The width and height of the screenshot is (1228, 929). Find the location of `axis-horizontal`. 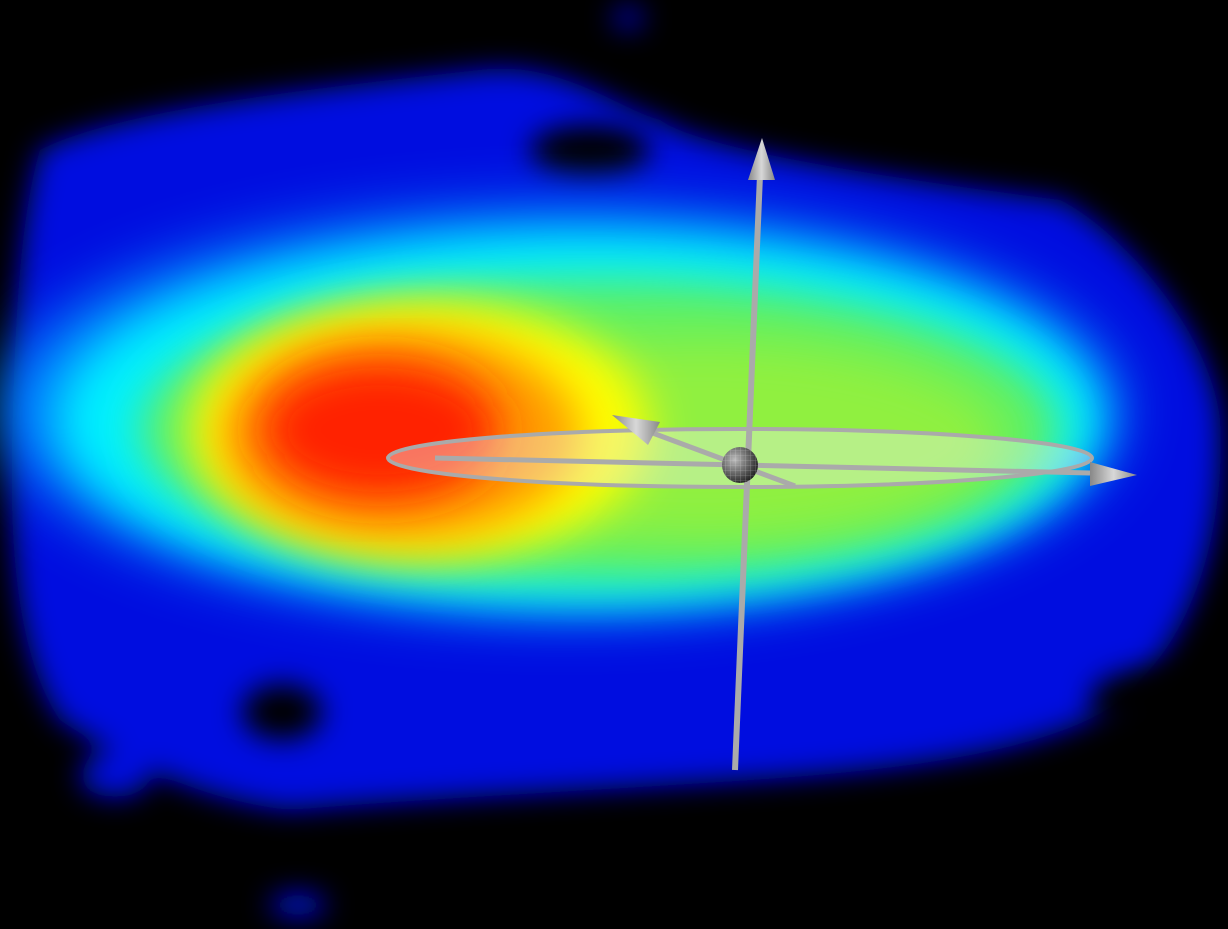

axis-horizontal is located at coordinates (762, 465).